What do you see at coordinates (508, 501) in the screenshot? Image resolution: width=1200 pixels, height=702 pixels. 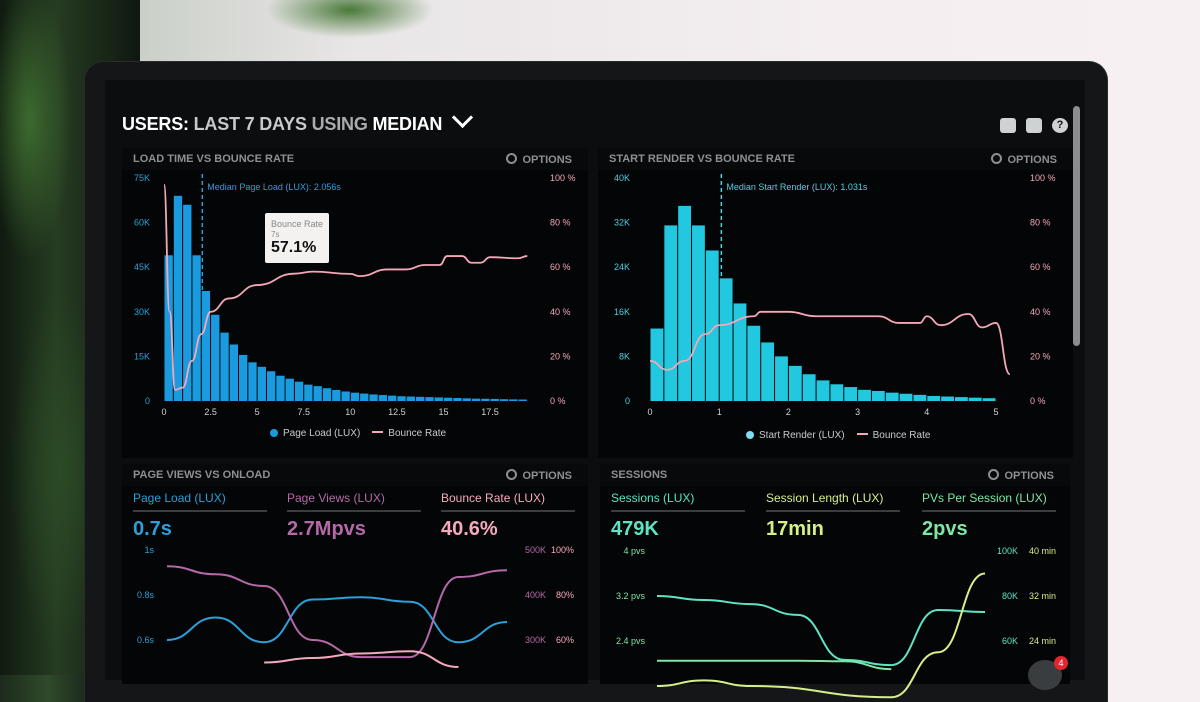 I see `metric-label: Bounce Rate (LUX)` at bounding box center [508, 501].